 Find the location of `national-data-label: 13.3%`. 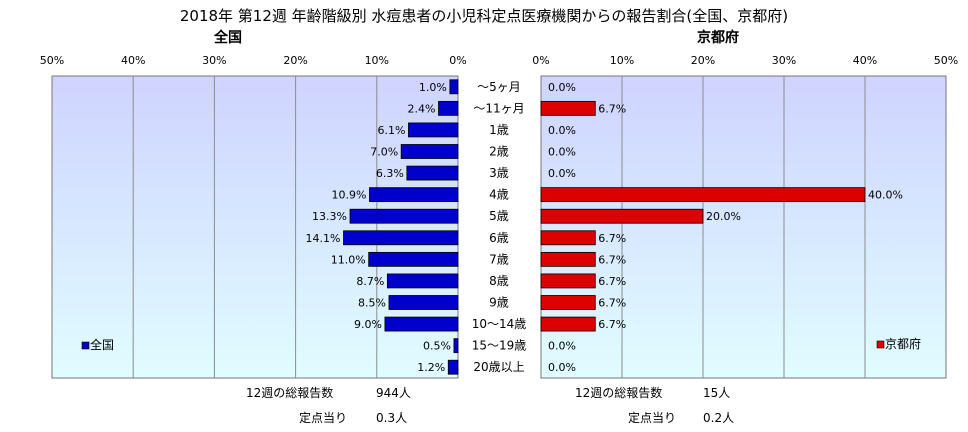

national-data-label: 13.3% is located at coordinates (329, 216).